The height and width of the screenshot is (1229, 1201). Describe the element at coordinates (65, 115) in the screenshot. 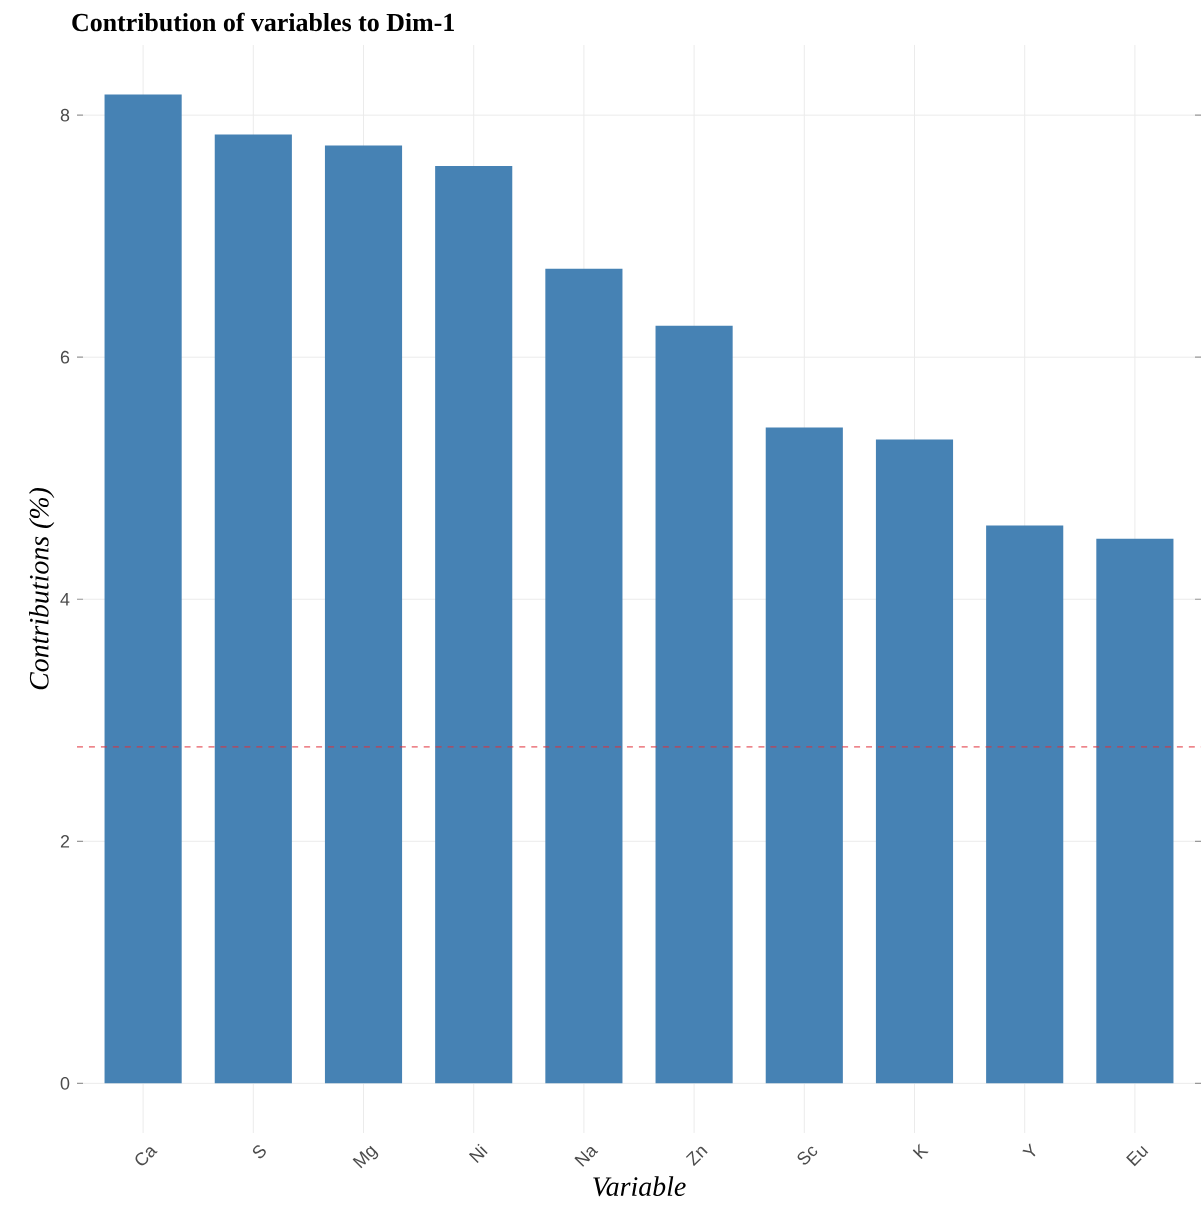

I see `y-tick-label: 8` at that location.